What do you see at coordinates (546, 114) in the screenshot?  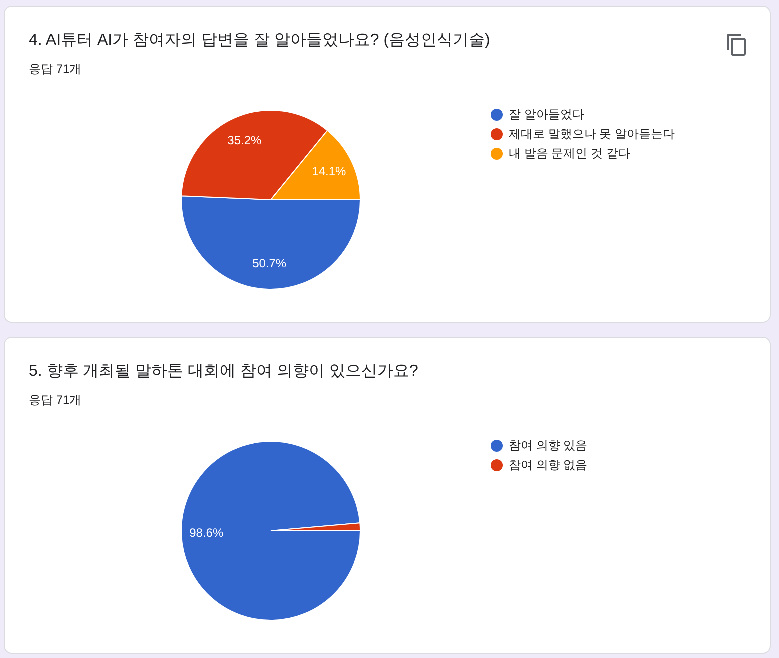 I see `legend-label: 잘 알아들었다` at bounding box center [546, 114].